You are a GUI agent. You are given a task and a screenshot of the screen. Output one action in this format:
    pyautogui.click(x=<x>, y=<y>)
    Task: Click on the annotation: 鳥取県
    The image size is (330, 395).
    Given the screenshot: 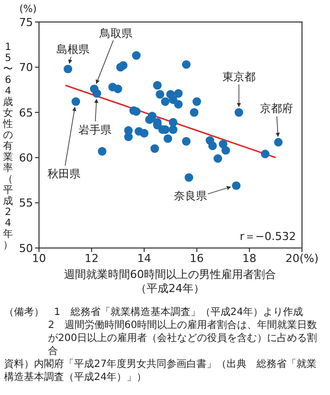 What is the action you would take?
    pyautogui.click(x=115, y=33)
    